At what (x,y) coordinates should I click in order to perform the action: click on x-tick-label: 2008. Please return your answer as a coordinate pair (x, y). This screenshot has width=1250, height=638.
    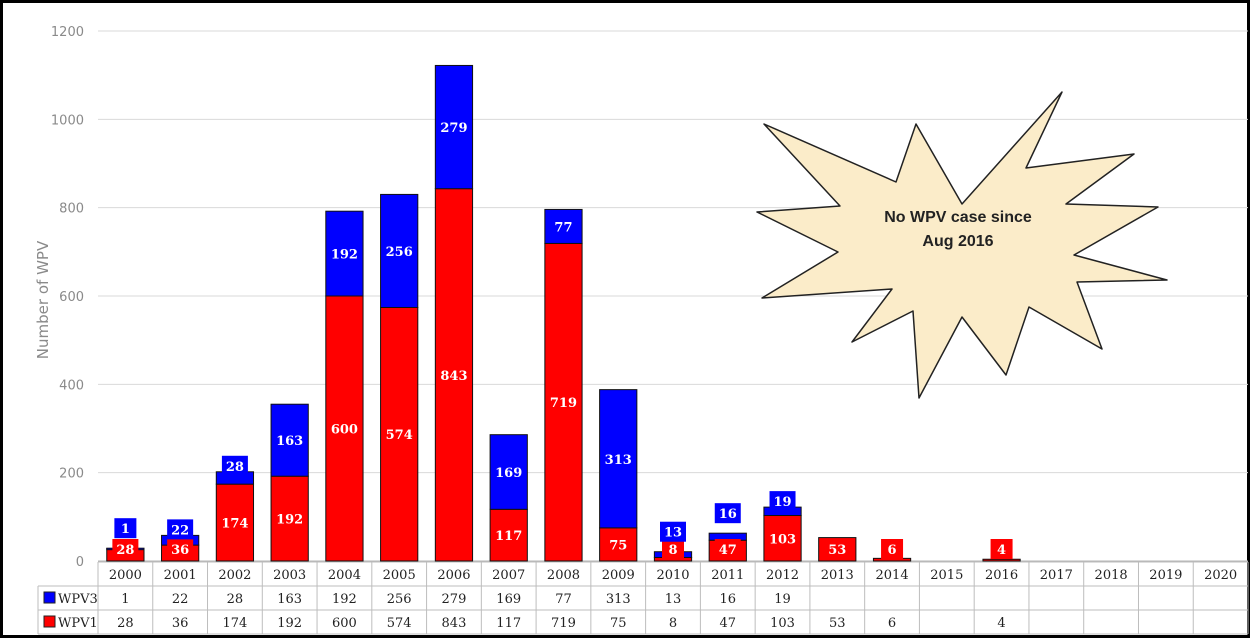
    Looking at the image, I should click on (563, 575).